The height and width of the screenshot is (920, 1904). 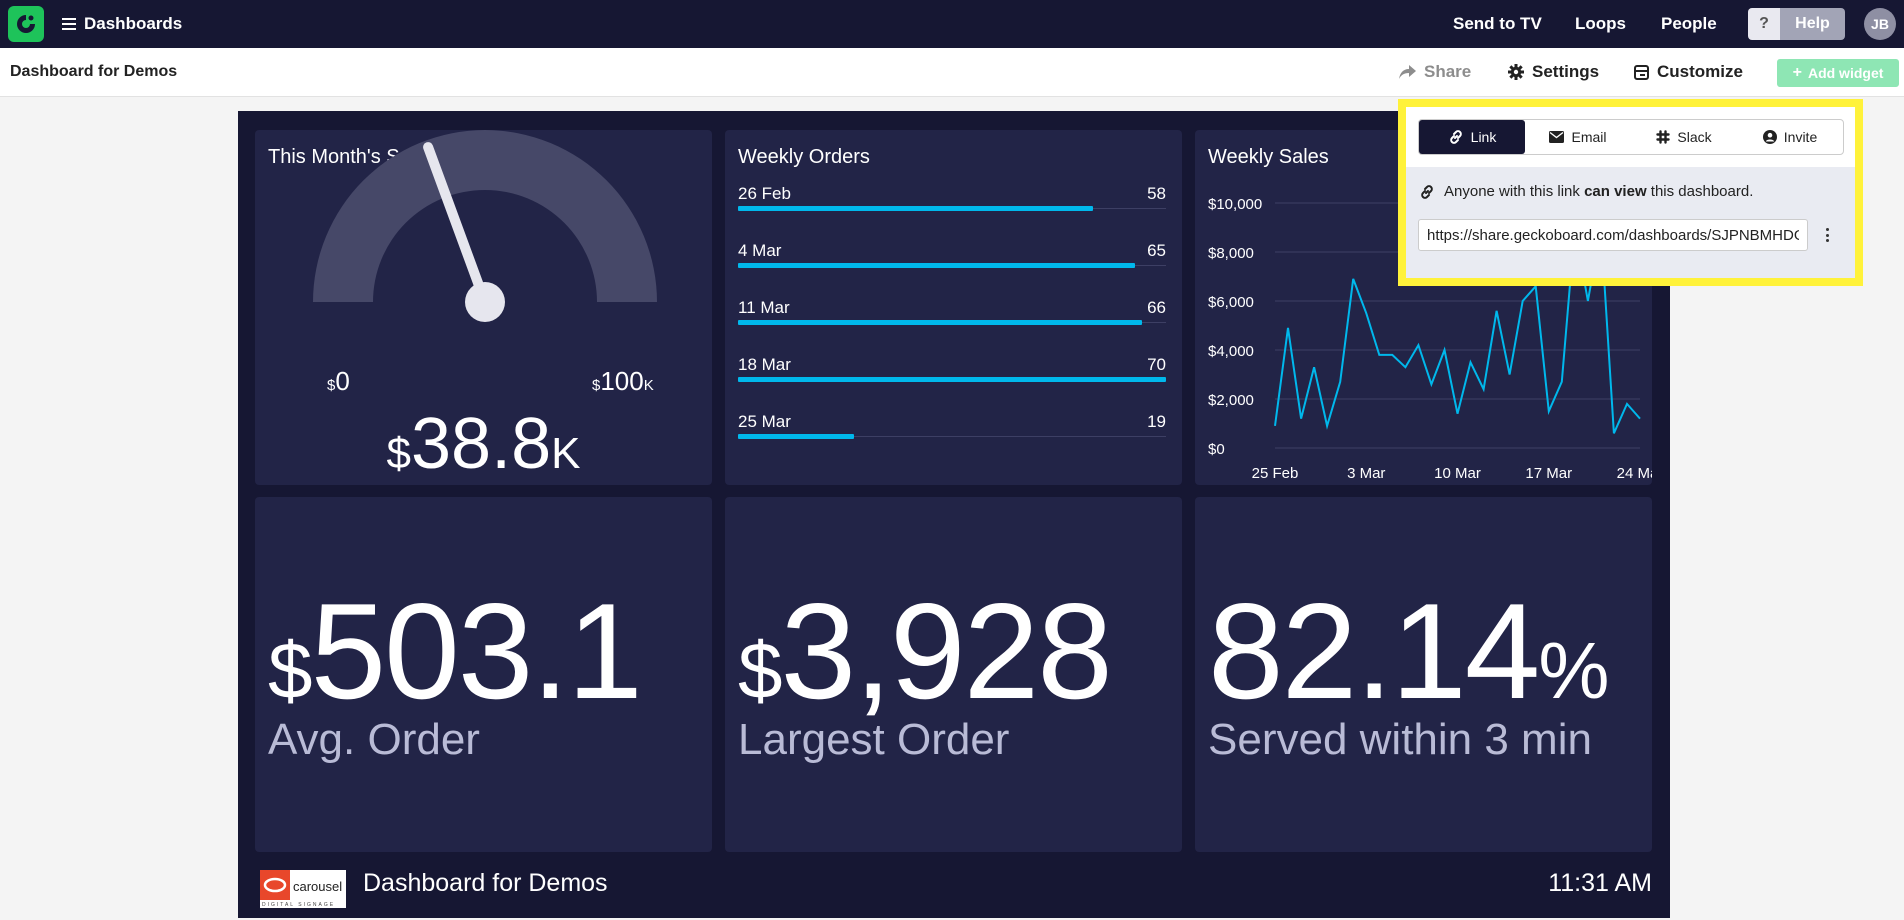 I want to click on gauge-widget: This Month's Sales $0 $100K $38.8K, so click(x=483, y=307).